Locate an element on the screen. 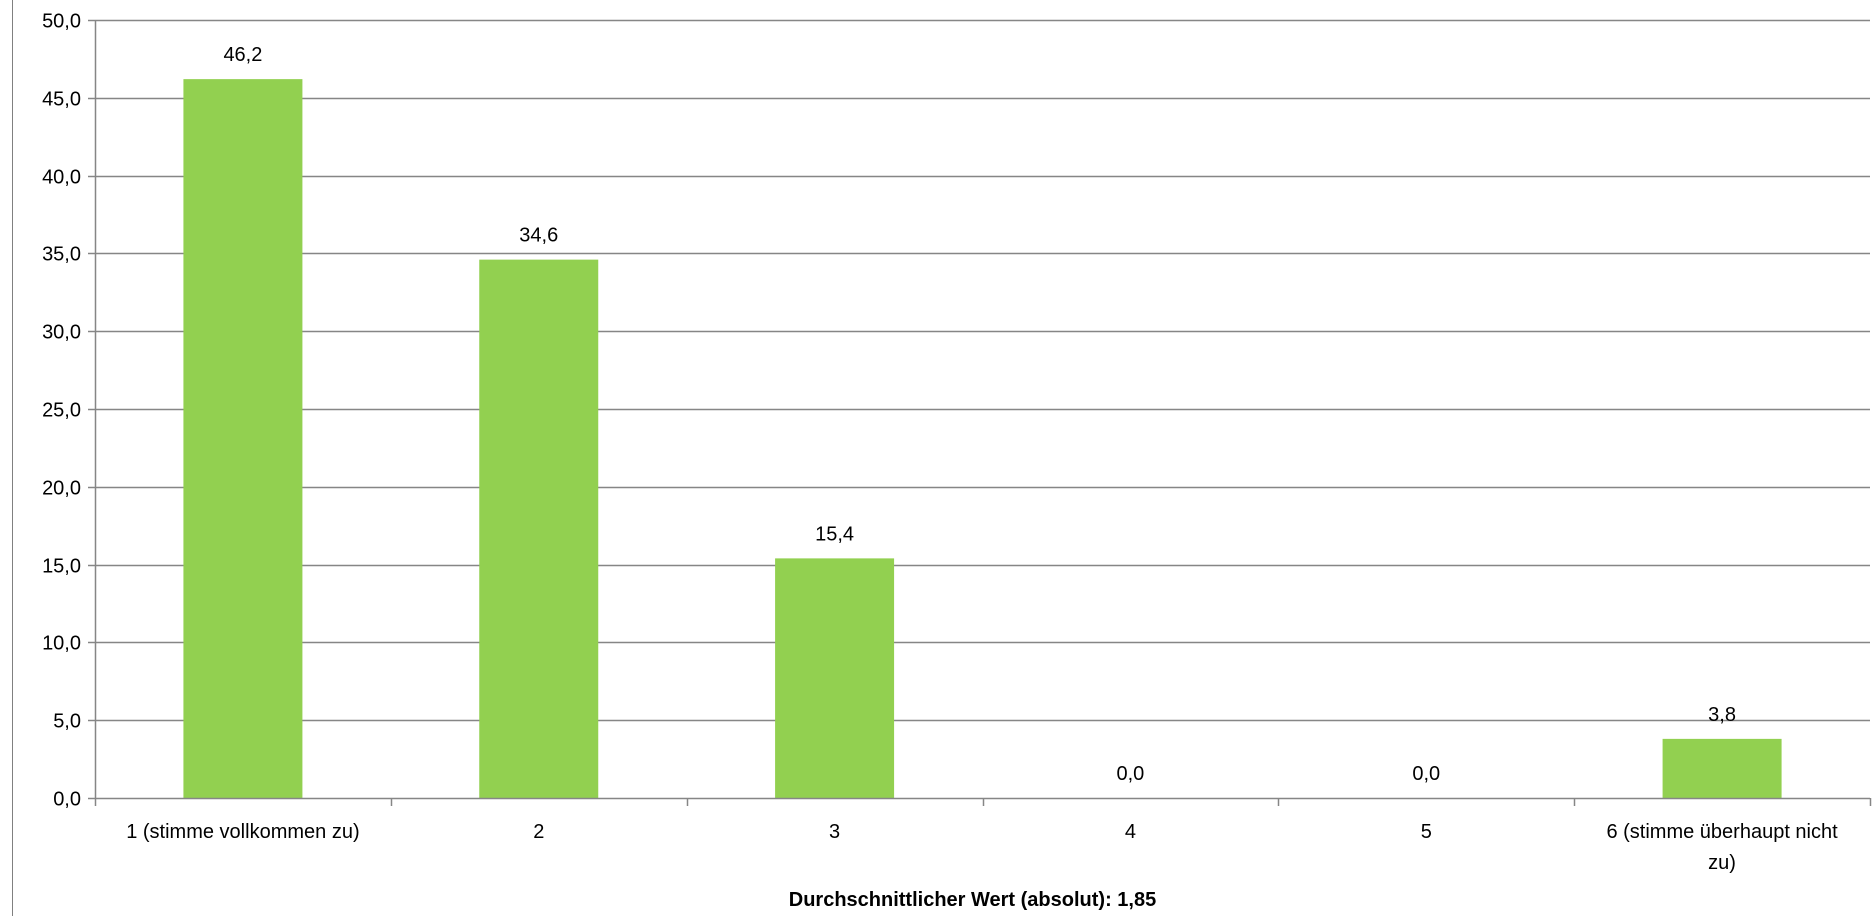  data-label: 15,4 is located at coordinates (834, 534).